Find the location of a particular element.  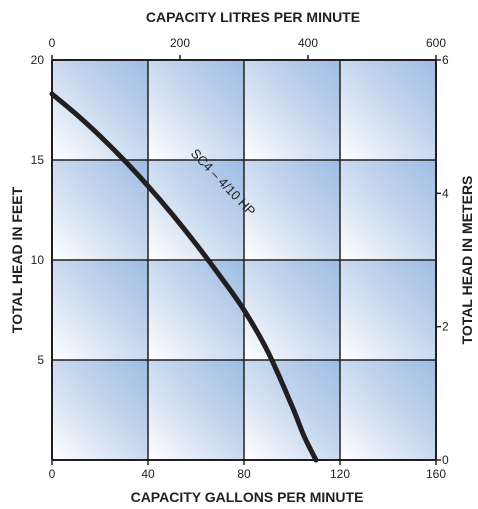

left-tick-label: 20 is located at coordinates (38, 60).